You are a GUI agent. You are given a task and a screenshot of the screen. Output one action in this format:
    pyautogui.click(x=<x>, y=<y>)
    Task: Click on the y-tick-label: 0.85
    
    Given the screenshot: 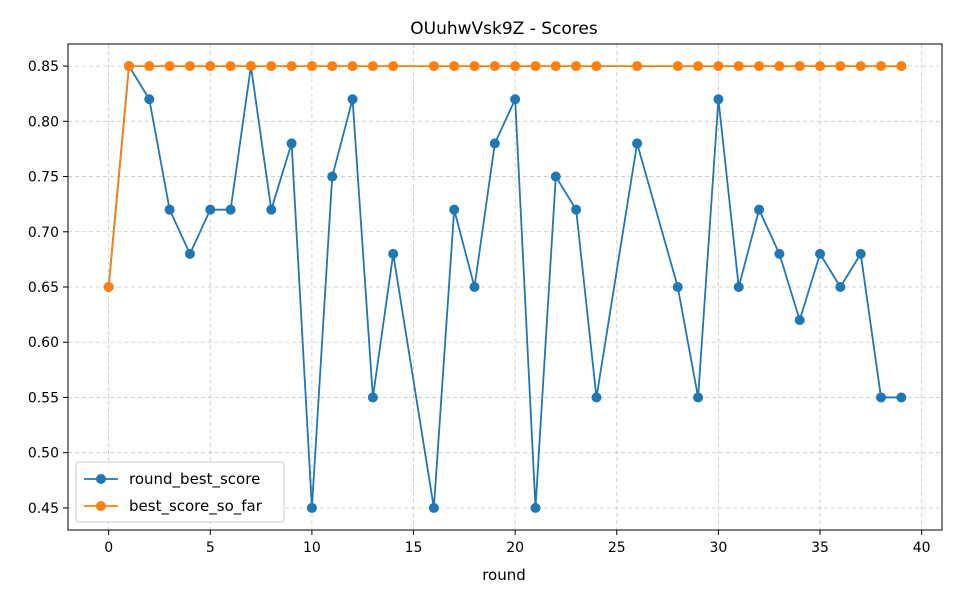 What is the action you would take?
    pyautogui.click(x=43, y=67)
    